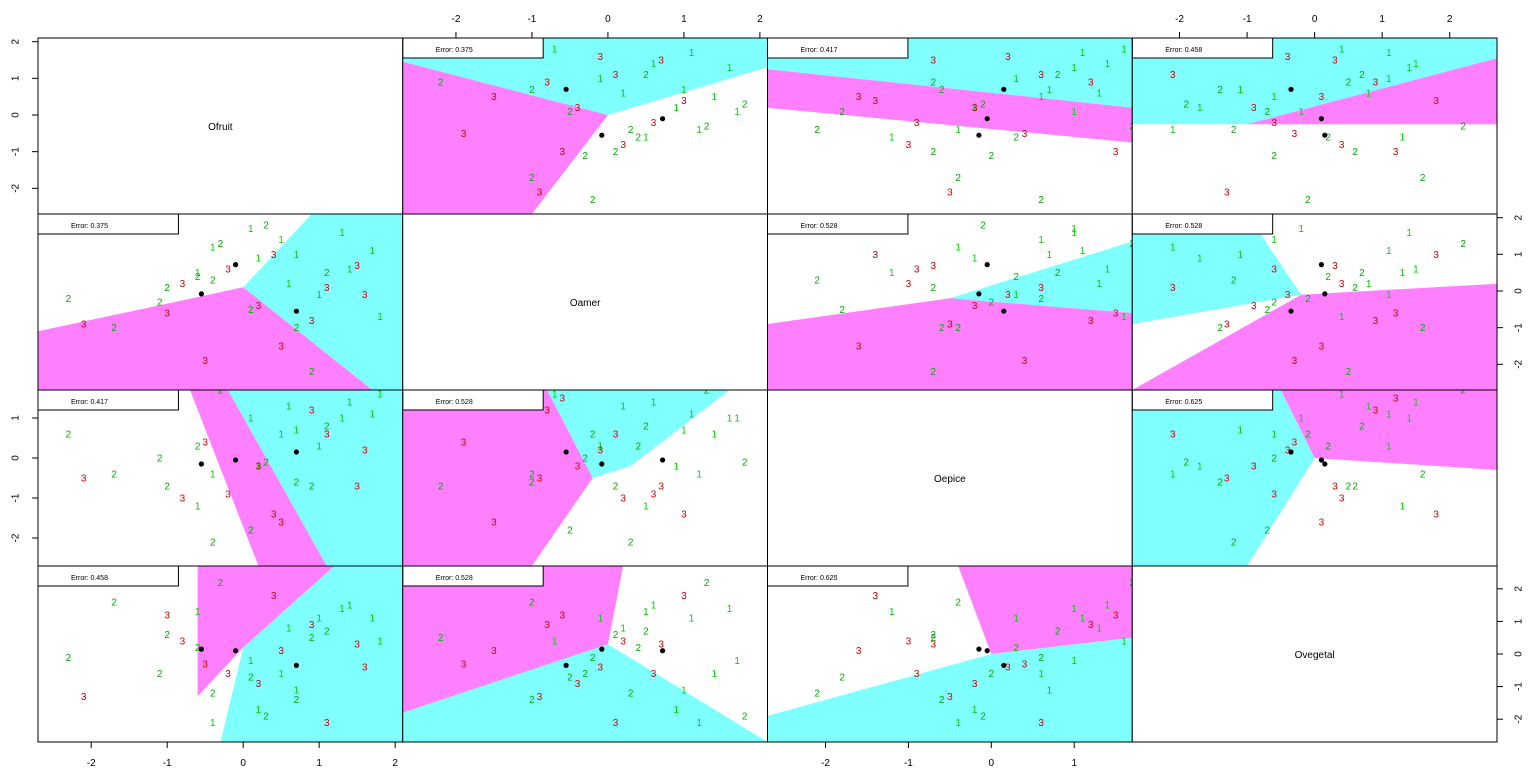 The width and height of the screenshot is (1536, 781). Describe the element at coordinates (1183, 50) in the screenshot. I see `error-label: Error: 0.458` at that location.